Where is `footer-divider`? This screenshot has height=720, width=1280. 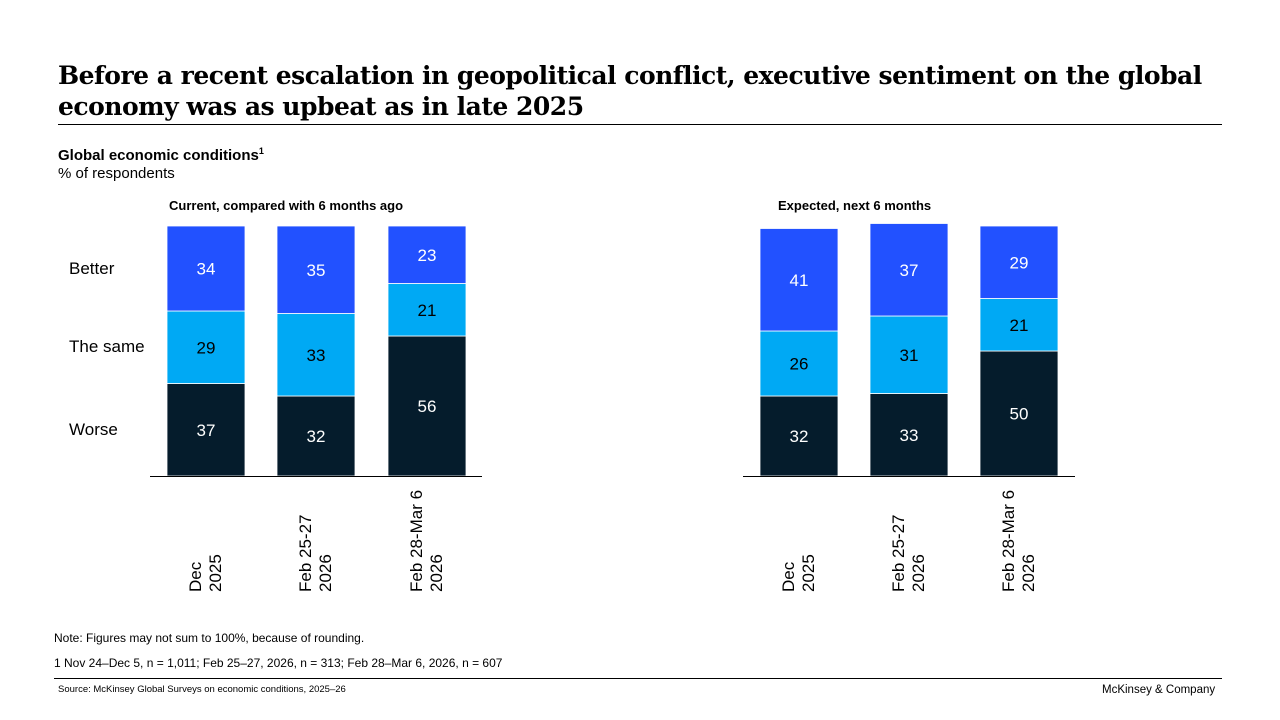 footer-divider is located at coordinates (638, 678).